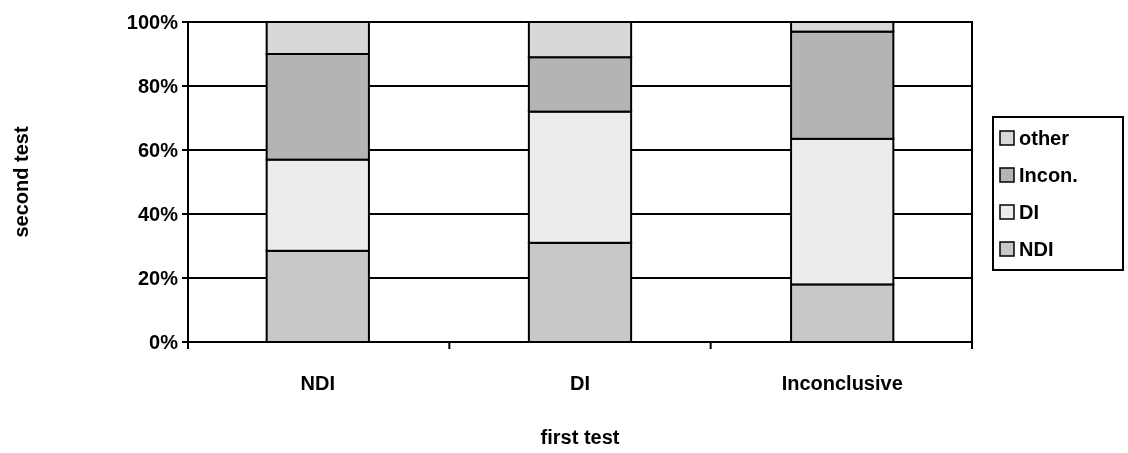  Describe the element at coordinates (164, 342) in the screenshot. I see `y-tick-label: 0%` at that location.